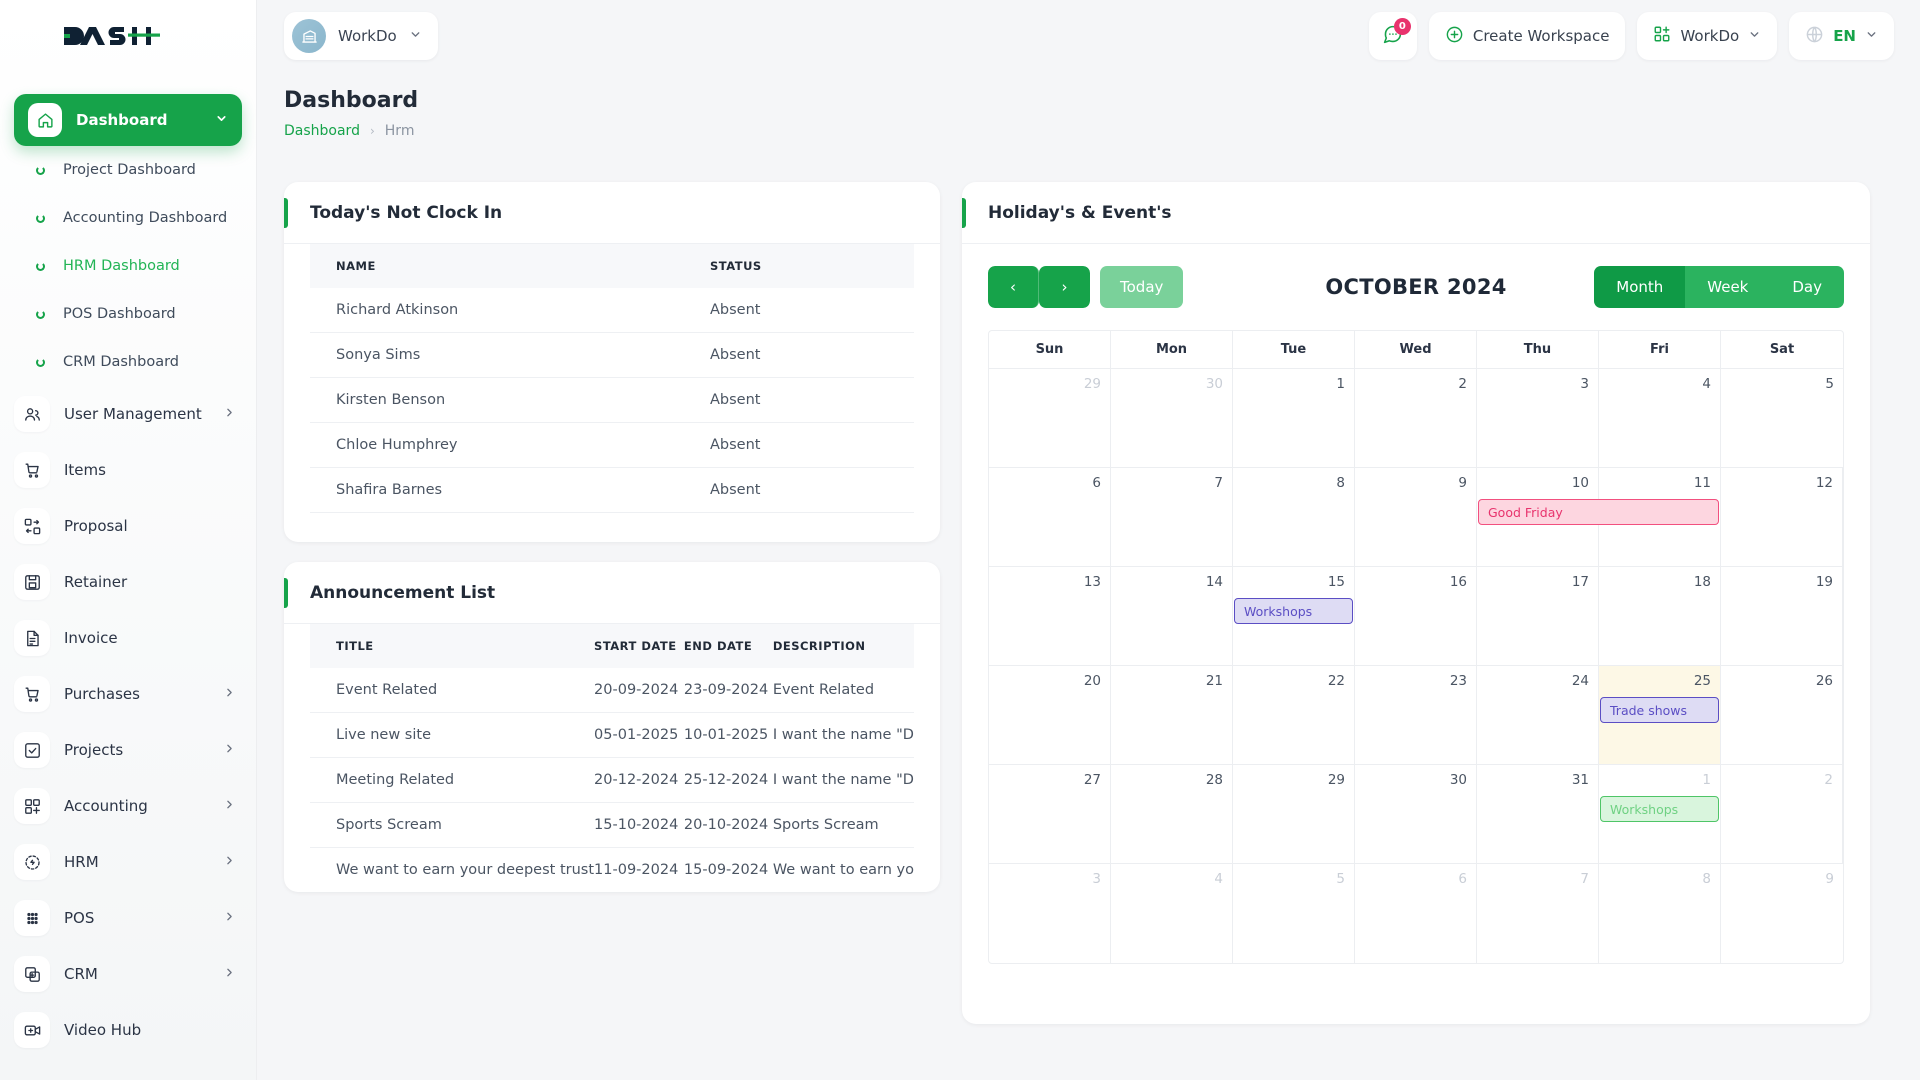 The width and height of the screenshot is (1920, 1080). Describe the element at coordinates (32, 414) in the screenshot. I see `users-icon` at that location.